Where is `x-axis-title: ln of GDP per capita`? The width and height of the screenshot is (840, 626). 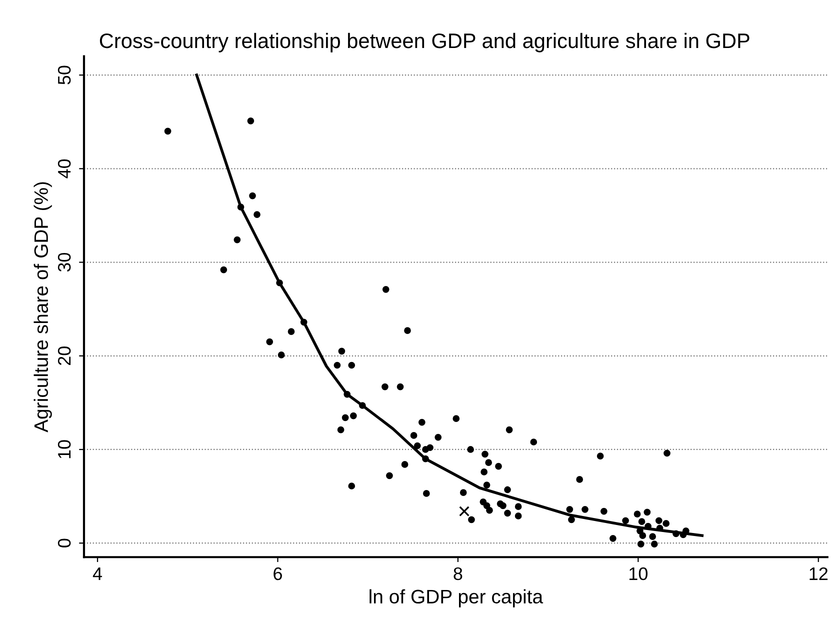 x-axis-title: ln of GDP per capita is located at coordinates (457, 598).